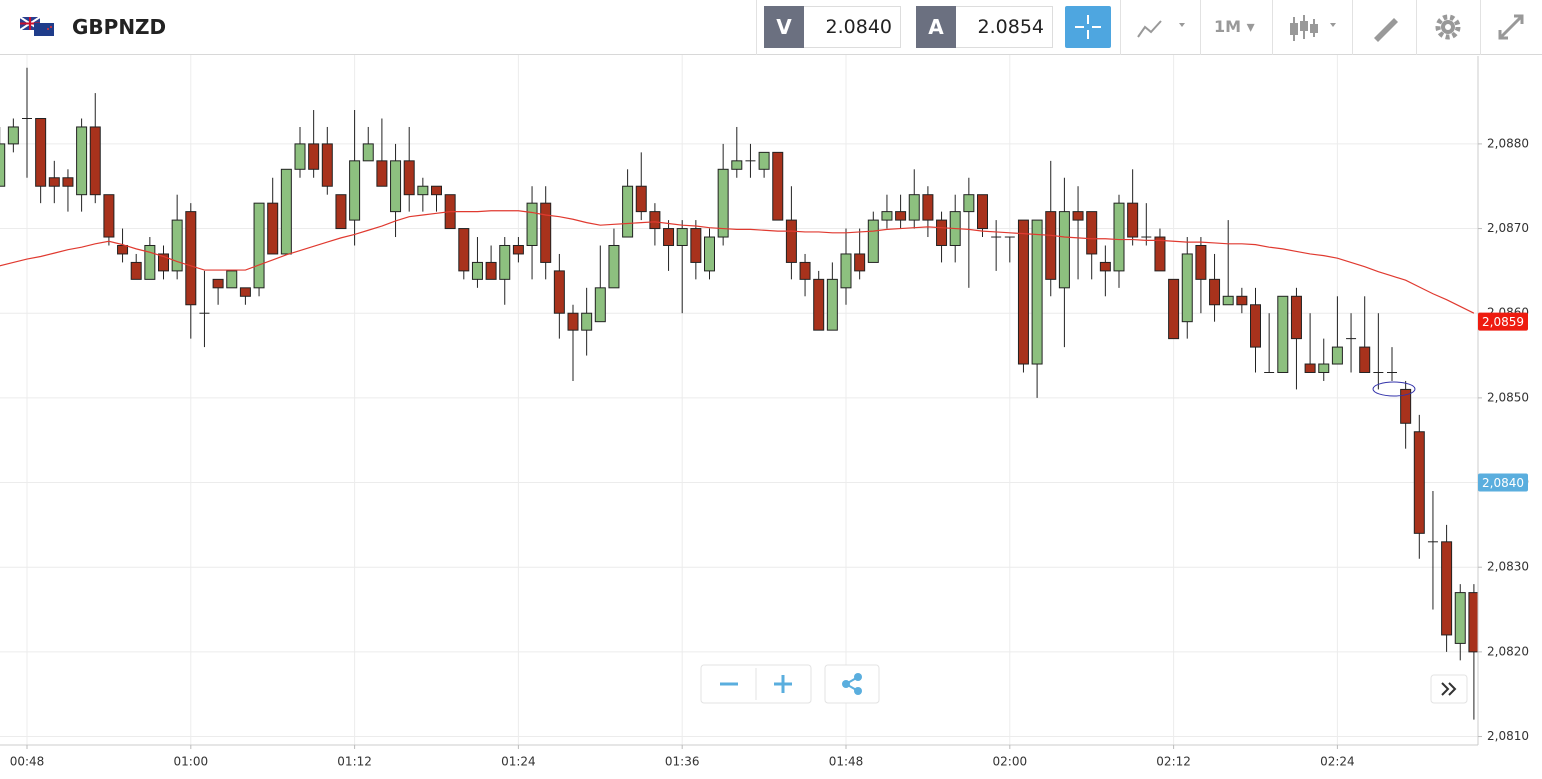 The width and height of the screenshot is (1542, 779). I want to click on share-button, so click(852, 684).